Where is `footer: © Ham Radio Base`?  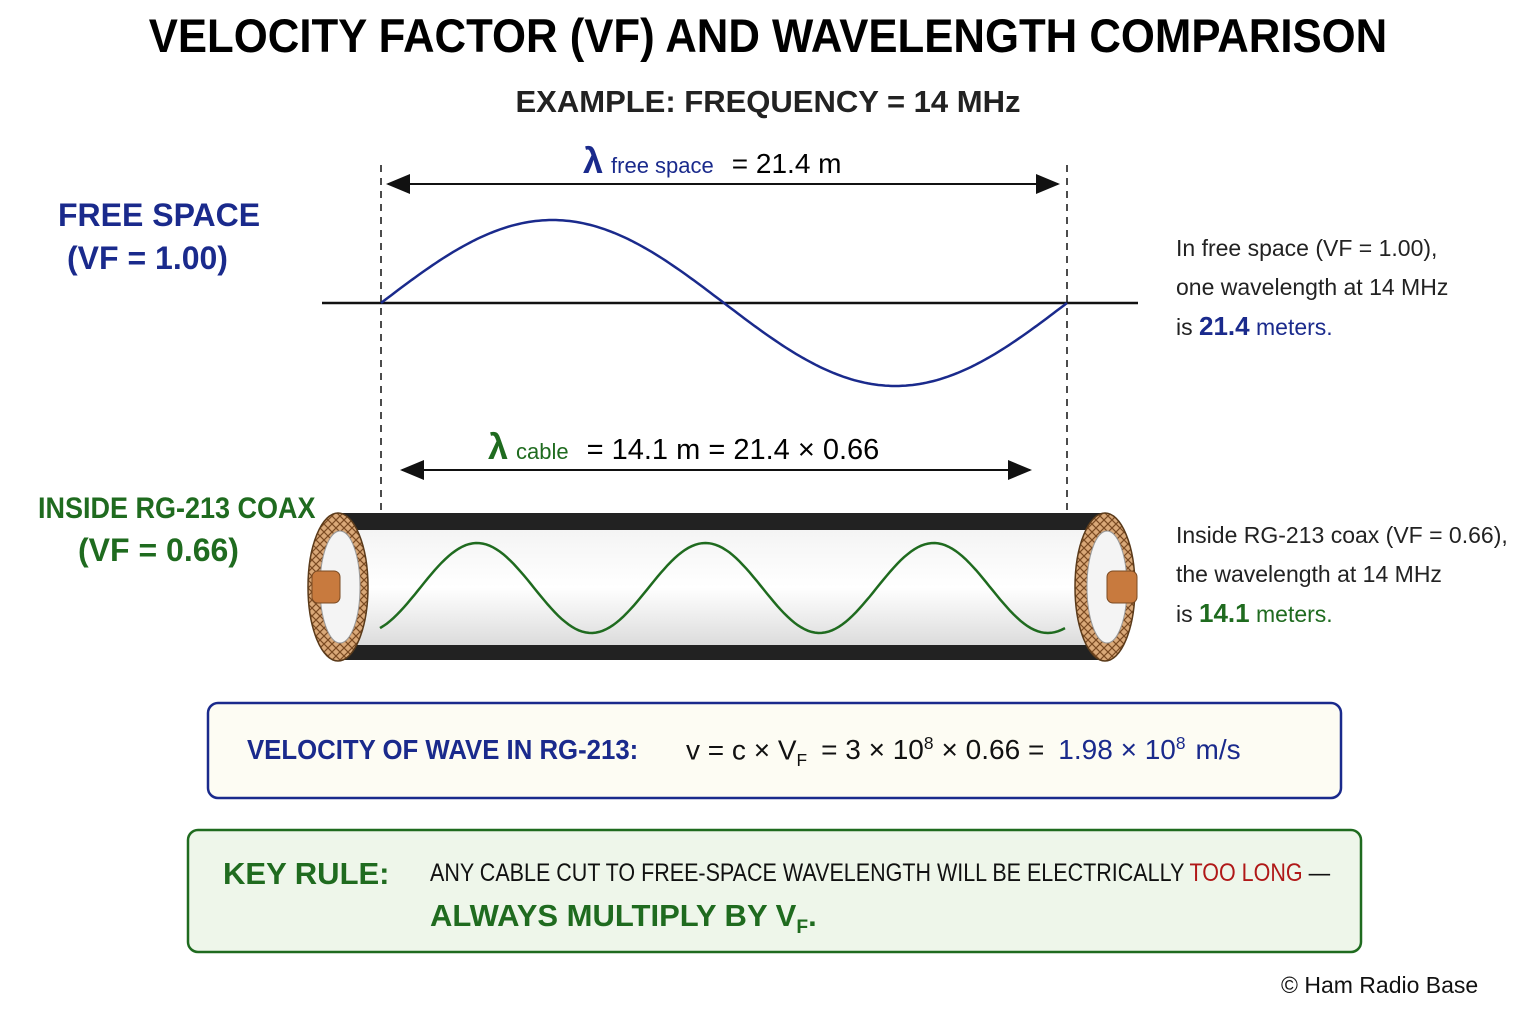 footer: © Ham Radio Base is located at coordinates (1380, 985).